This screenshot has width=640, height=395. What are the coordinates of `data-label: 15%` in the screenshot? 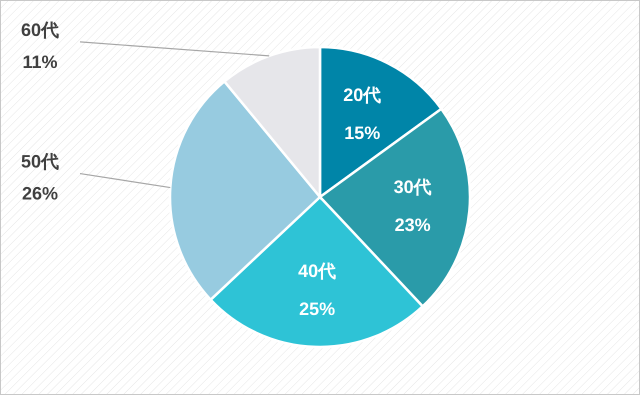 It's located at (362, 133).